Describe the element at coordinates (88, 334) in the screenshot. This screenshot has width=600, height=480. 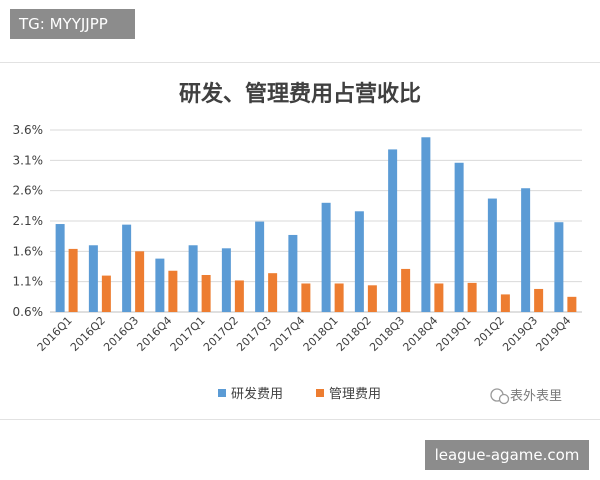
I see `x-tick-label: 2016Q2` at that location.